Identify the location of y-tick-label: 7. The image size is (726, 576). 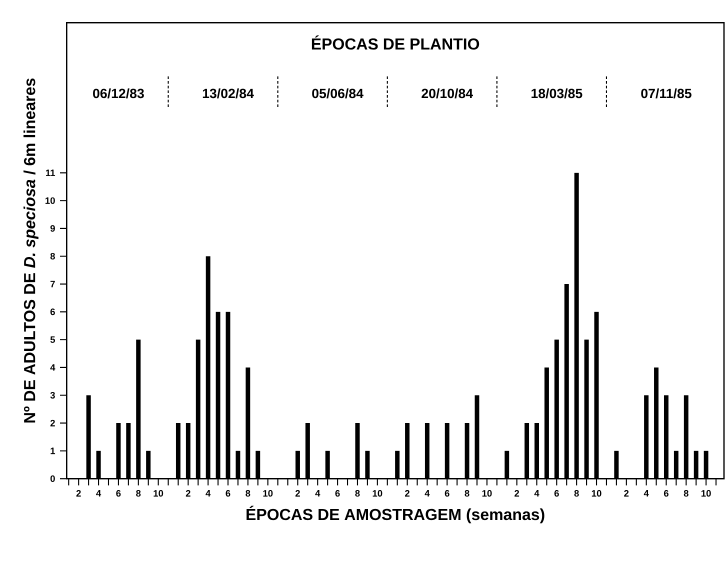
(52, 284).